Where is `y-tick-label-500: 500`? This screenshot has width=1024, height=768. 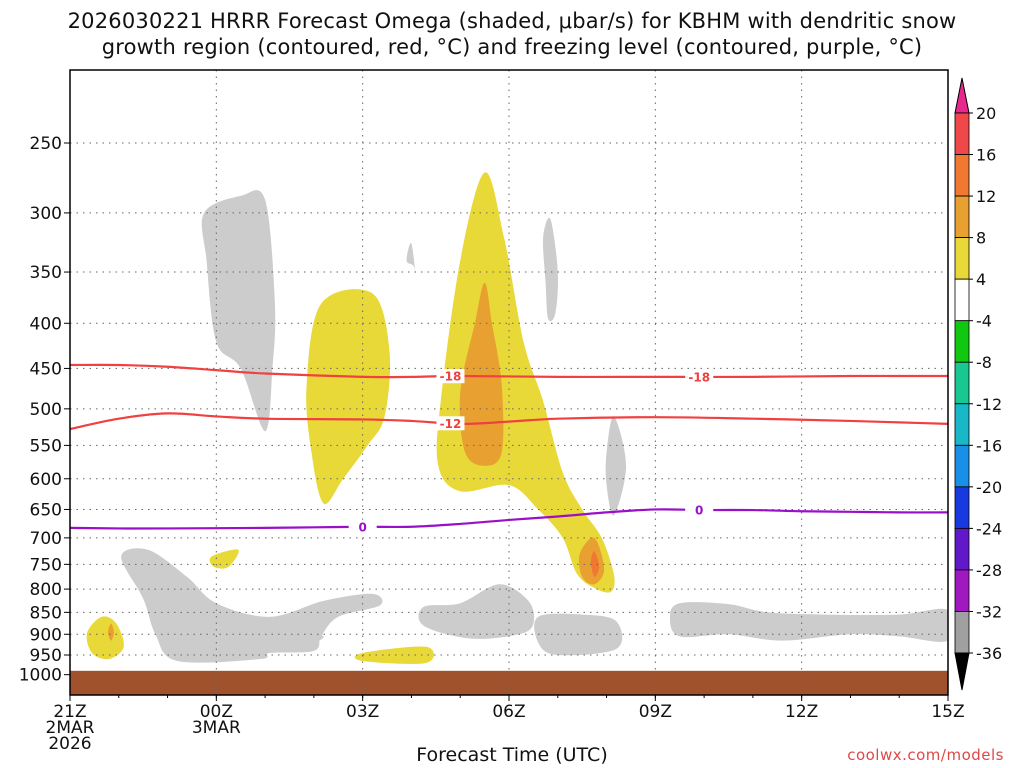
y-tick-label-500: 500 is located at coordinates (46, 410).